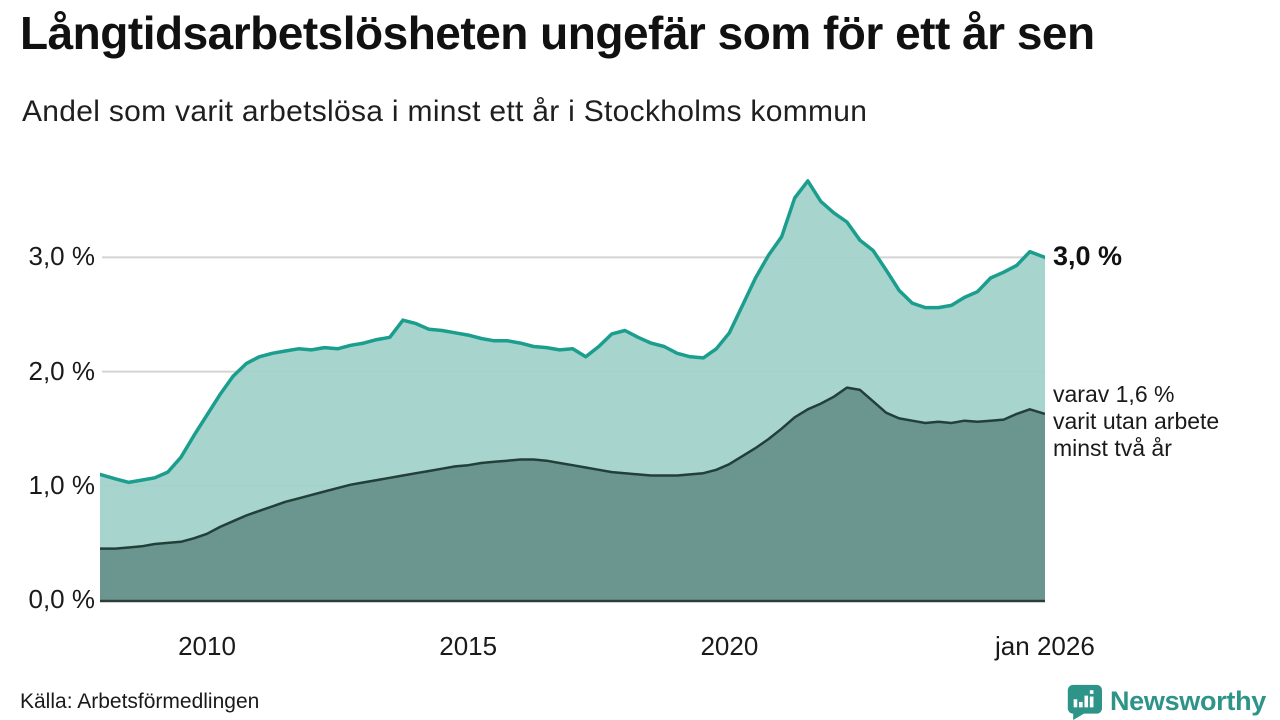 Image resolution: width=1280 pixels, height=720 pixels. Describe the element at coordinates (62, 484) in the screenshot. I see `y-tick-label: 1,0 %` at that location.